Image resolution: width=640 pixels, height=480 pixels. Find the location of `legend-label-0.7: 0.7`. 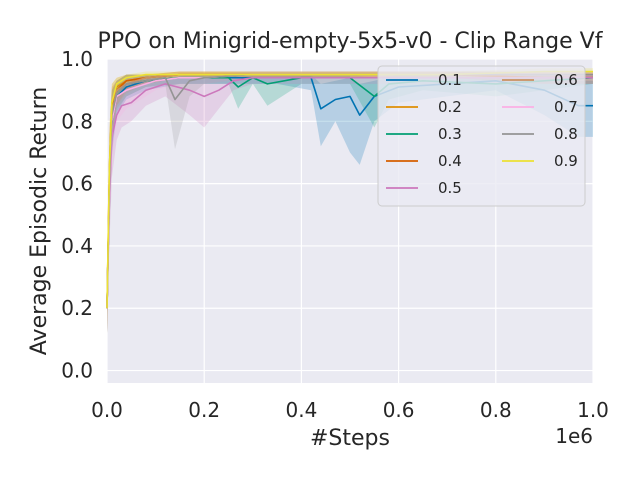

legend-label-0.7: 0.7 is located at coordinates (566, 107).